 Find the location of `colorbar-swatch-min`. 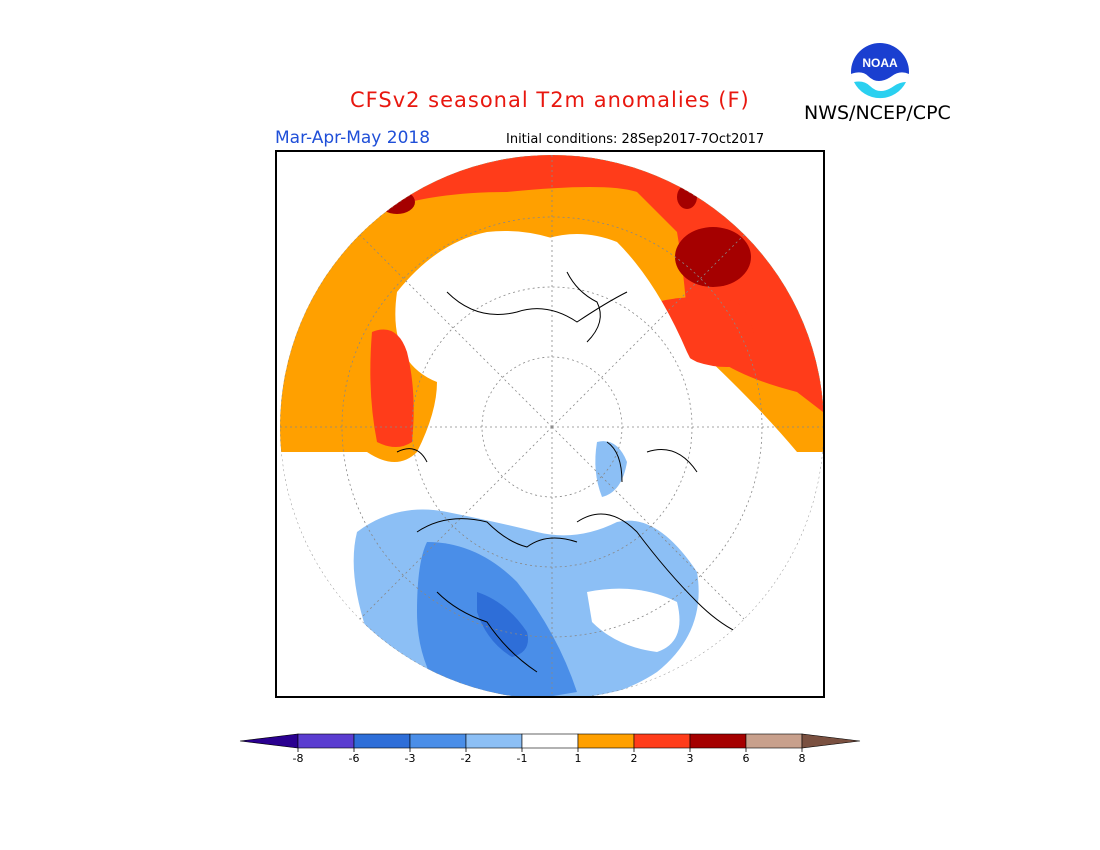

colorbar-swatch-min is located at coordinates (269, 741).